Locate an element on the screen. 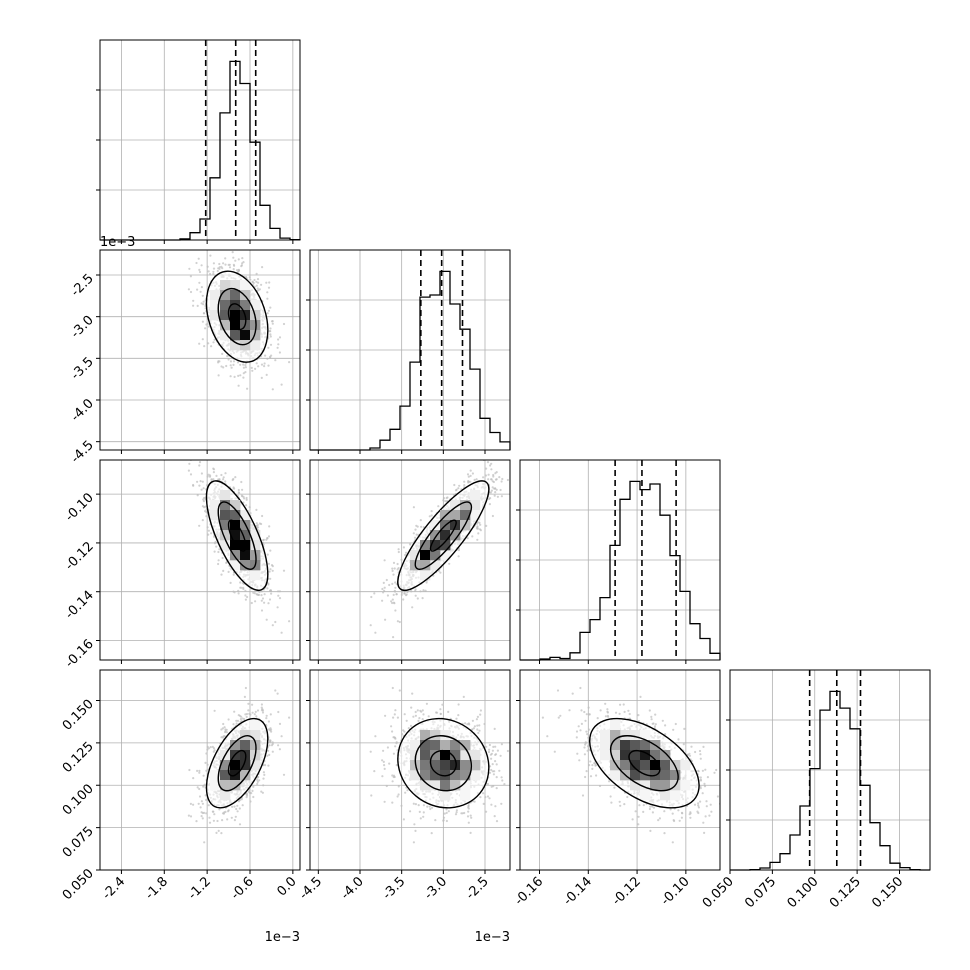 Image resolution: width=970 pixels, height=970 pixels. y-tick-label-1-0: -4.5 is located at coordinates (82, 452).